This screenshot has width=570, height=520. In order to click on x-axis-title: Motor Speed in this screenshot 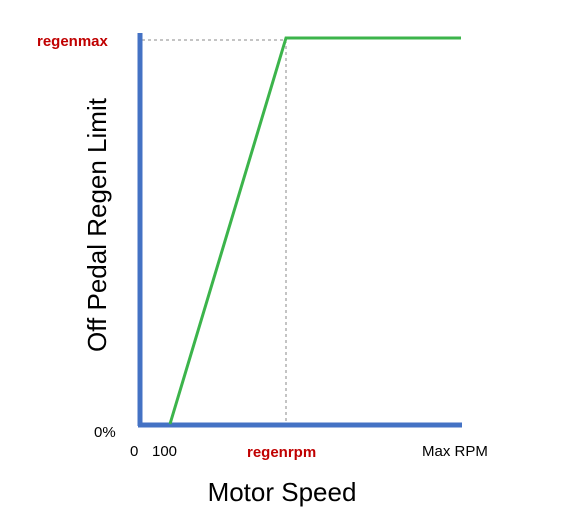, I will do `click(282, 492)`.